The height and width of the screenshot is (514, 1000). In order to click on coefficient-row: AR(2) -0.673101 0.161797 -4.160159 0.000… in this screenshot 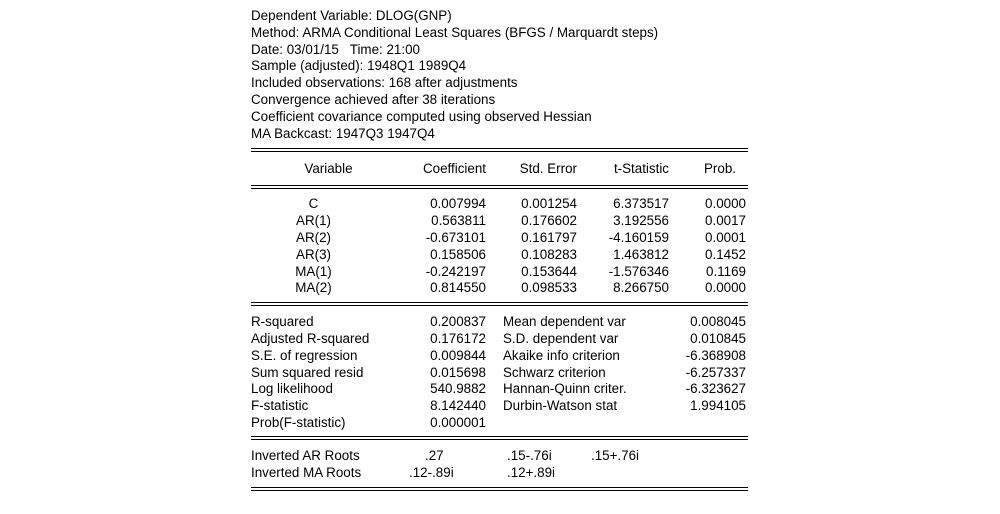, I will do `click(499, 238)`.